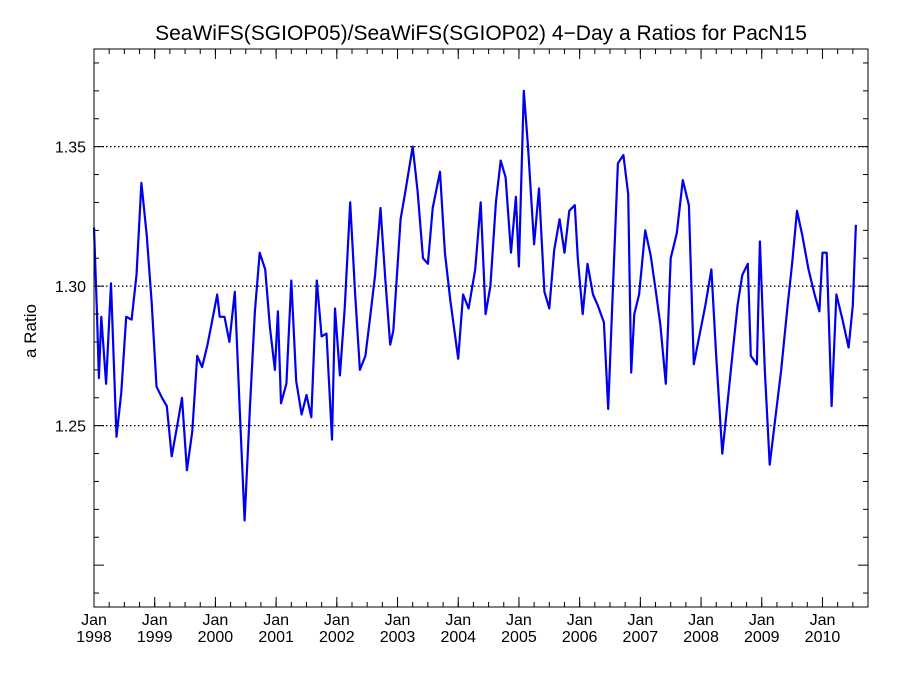 The height and width of the screenshot is (675, 900). What do you see at coordinates (70, 427) in the screenshot?
I see `y-tick-label: 1.25` at bounding box center [70, 427].